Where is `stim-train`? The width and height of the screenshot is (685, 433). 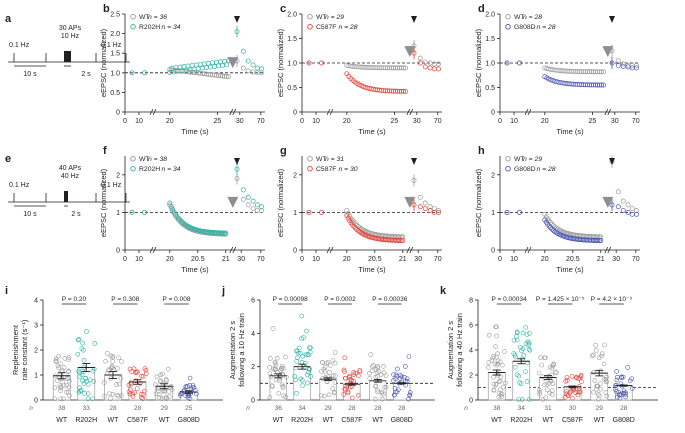
stim-train is located at coordinates (67, 56).